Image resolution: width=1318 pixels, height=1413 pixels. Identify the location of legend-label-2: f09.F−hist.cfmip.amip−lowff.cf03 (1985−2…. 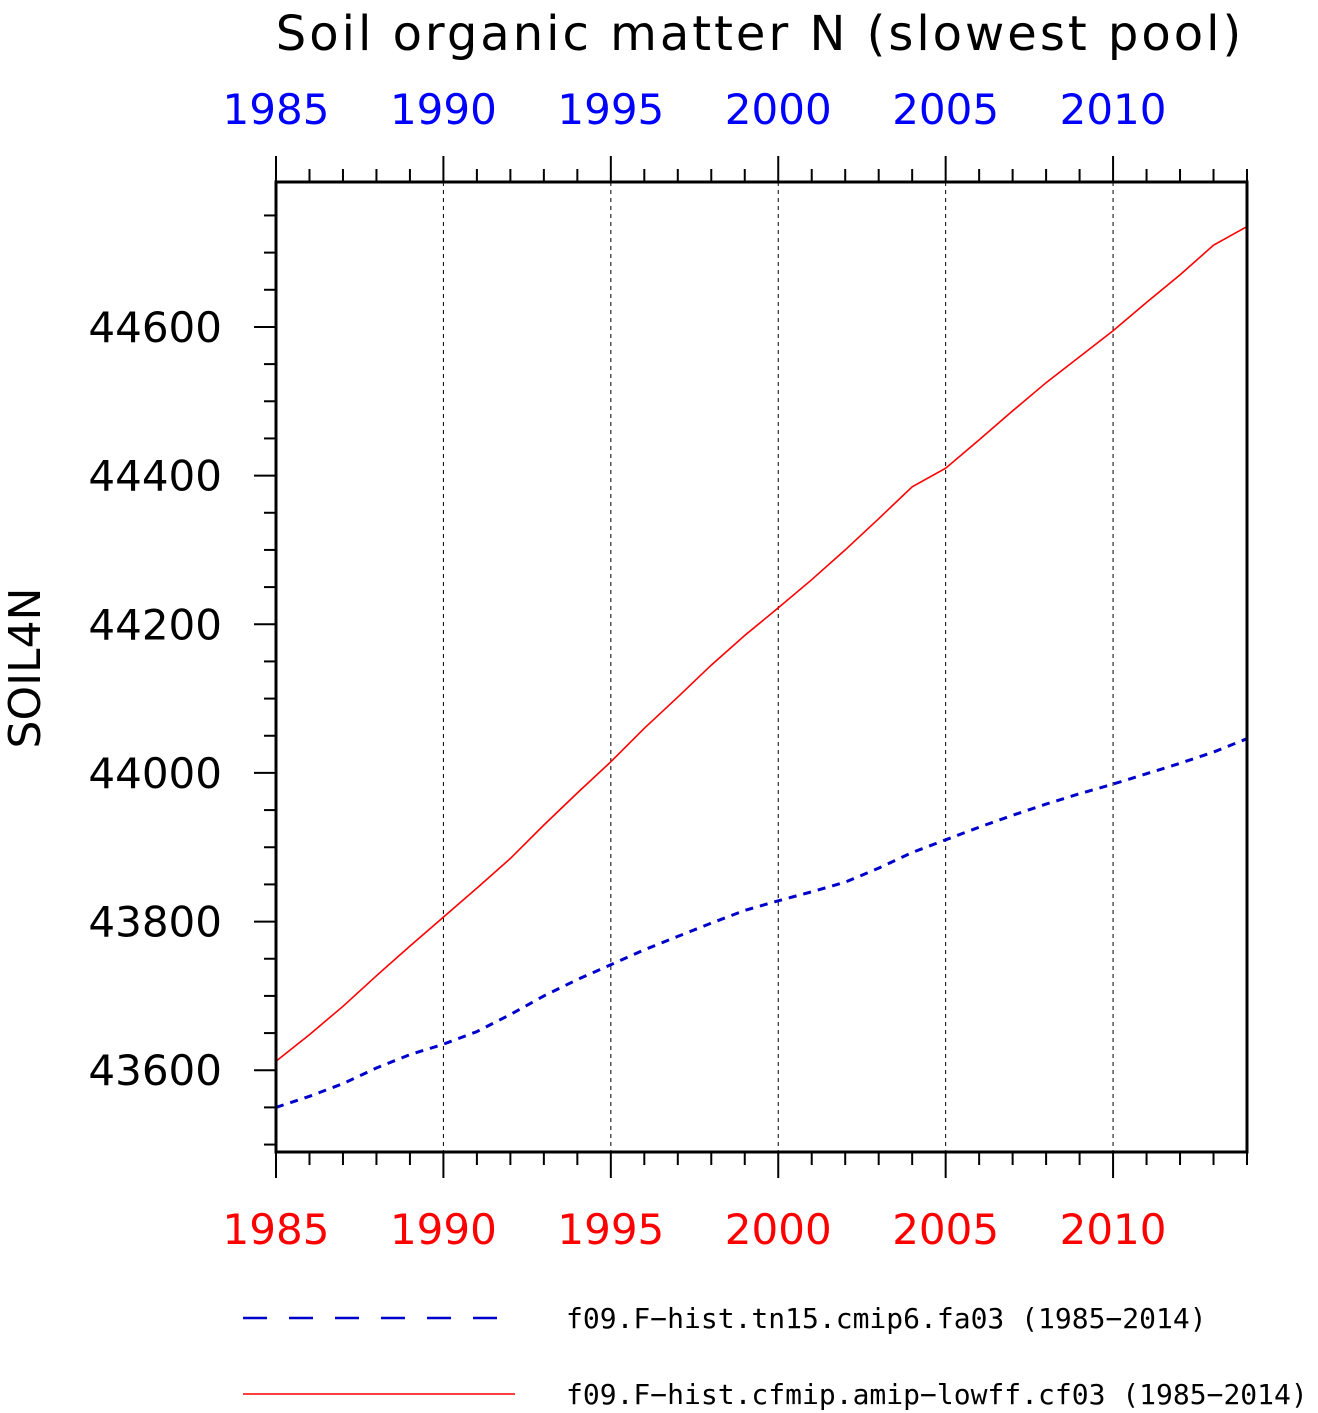
(937, 1394).